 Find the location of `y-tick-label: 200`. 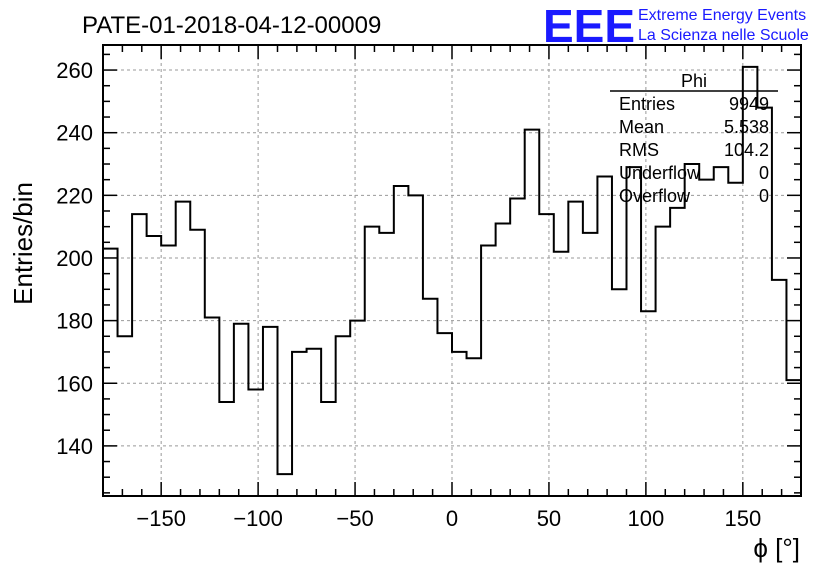

y-tick-label: 200 is located at coordinates (74, 258).